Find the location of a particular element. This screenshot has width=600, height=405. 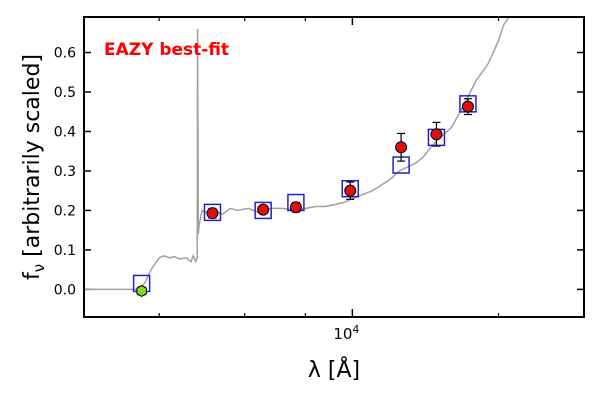

nondetection-point is located at coordinates (141, 290).